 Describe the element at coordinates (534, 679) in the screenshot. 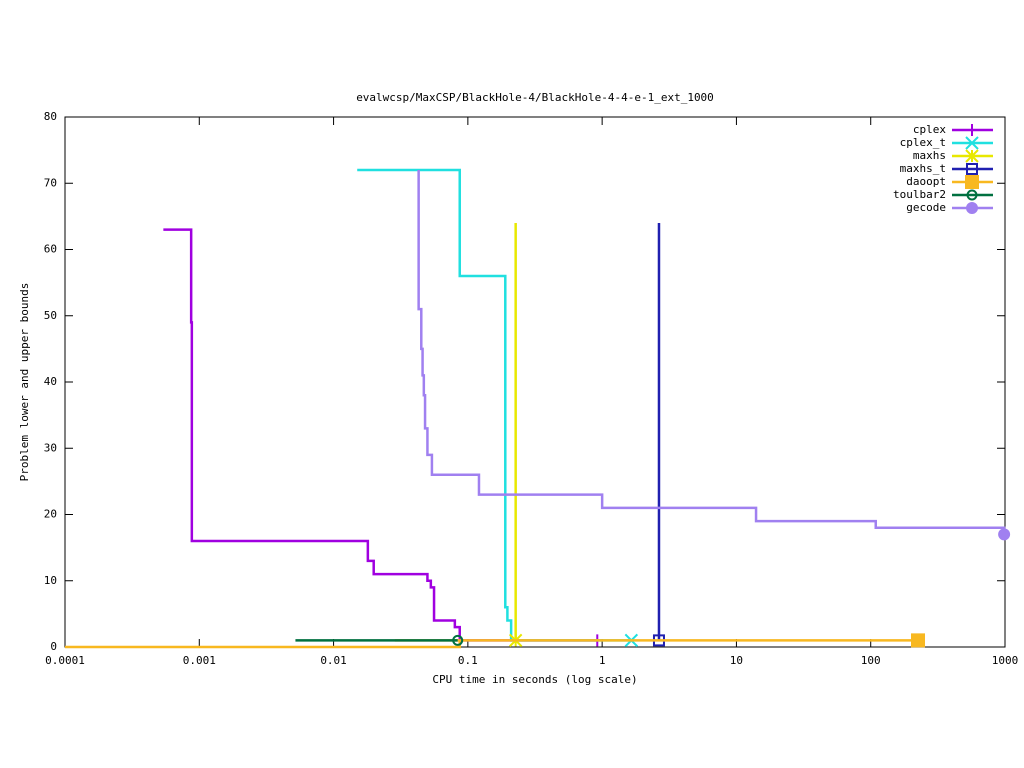

I see `x-axis-label: CPU time in seconds (log scale)` at that location.